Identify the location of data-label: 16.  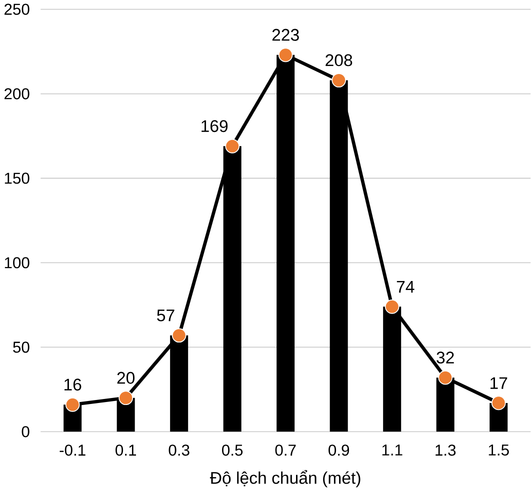
(73, 384).